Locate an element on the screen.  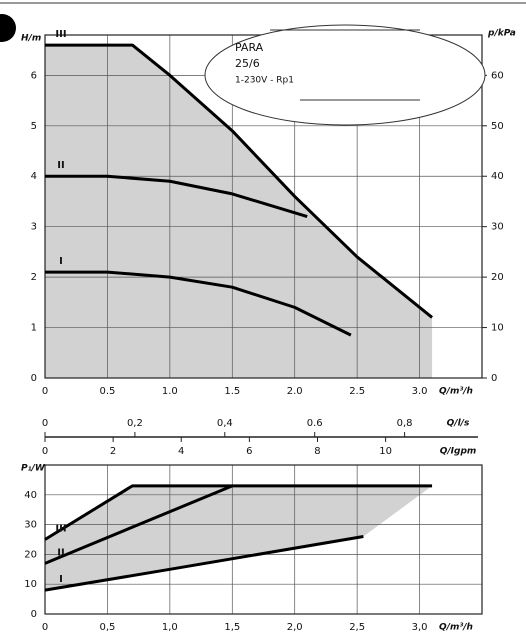
y-tick-label: 40 is located at coordinates (30, 495).